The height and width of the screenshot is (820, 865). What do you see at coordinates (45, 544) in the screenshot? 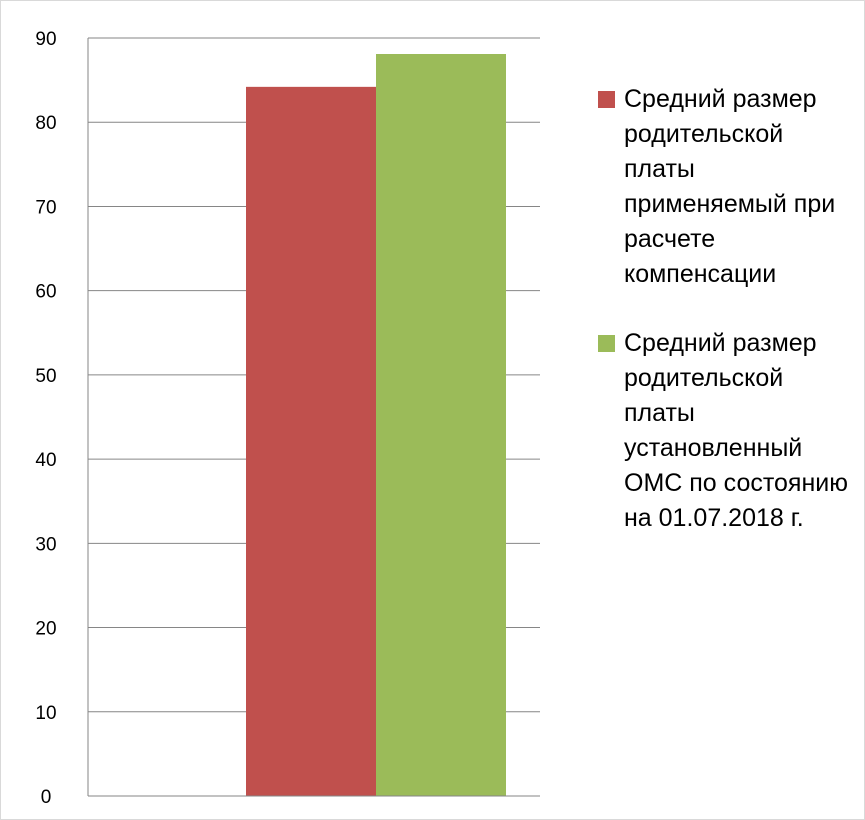
I see `y-tick-label: 30` at bounding box center [45, 544].